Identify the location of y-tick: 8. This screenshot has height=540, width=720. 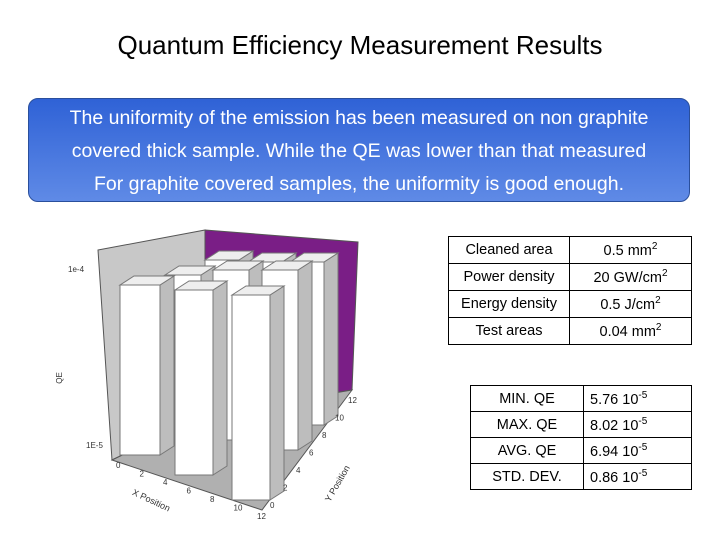
(324, 435).